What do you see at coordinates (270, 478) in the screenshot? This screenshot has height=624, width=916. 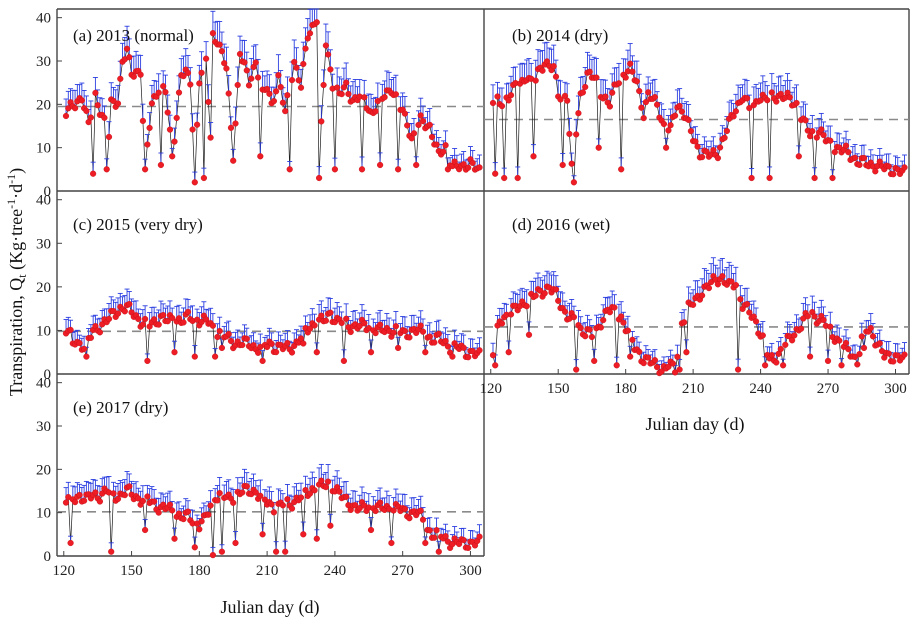 I see `panel-e: (e) 2017 (dry)` at bounding box center [270, 478].